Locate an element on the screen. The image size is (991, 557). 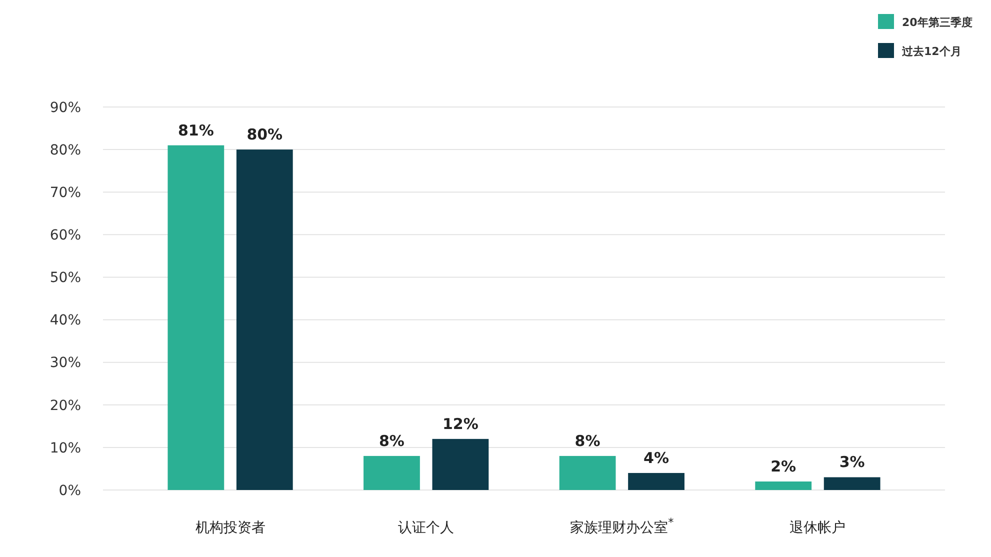
legend-label: 过去12个月 is located at coordinates (931, 51).